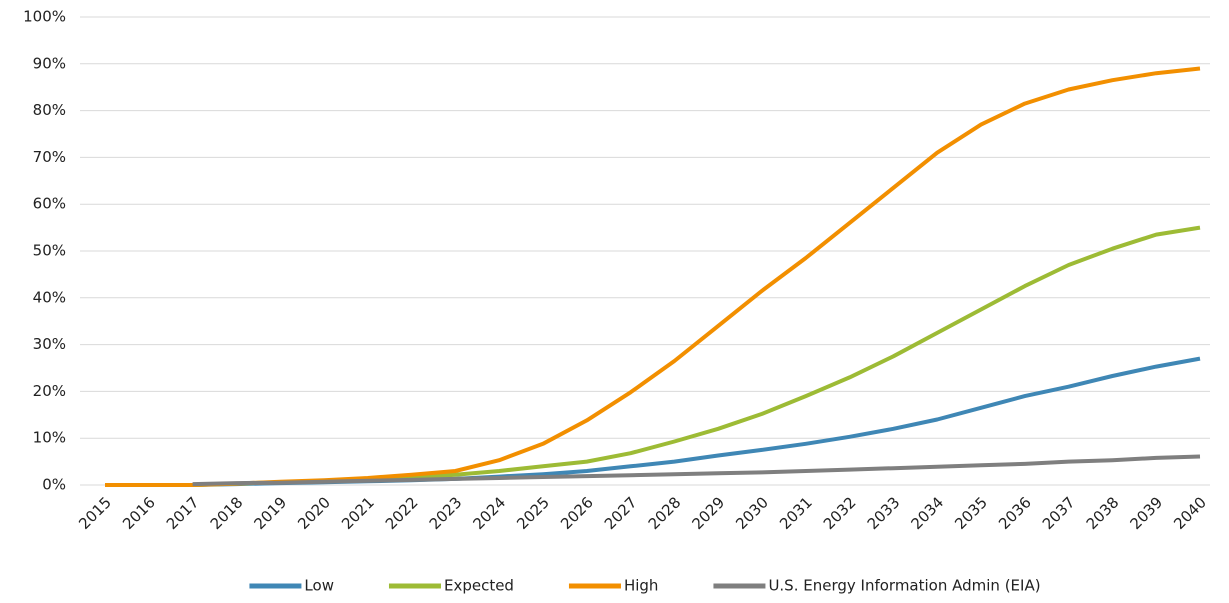  Describe the element at coordinates (752, 513) in the screenshot. I see `x-tick-label: 2030` at that location.